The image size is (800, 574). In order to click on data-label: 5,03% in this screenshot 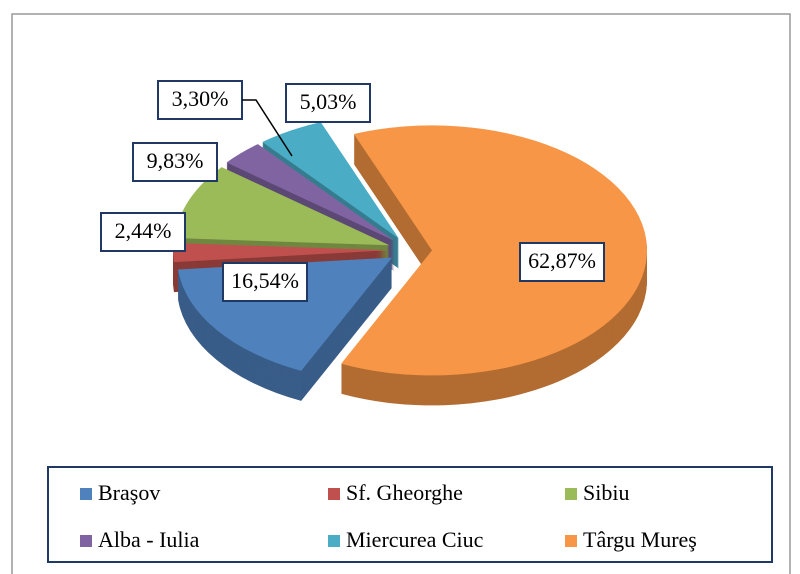, I will do `click(328, 101)`.